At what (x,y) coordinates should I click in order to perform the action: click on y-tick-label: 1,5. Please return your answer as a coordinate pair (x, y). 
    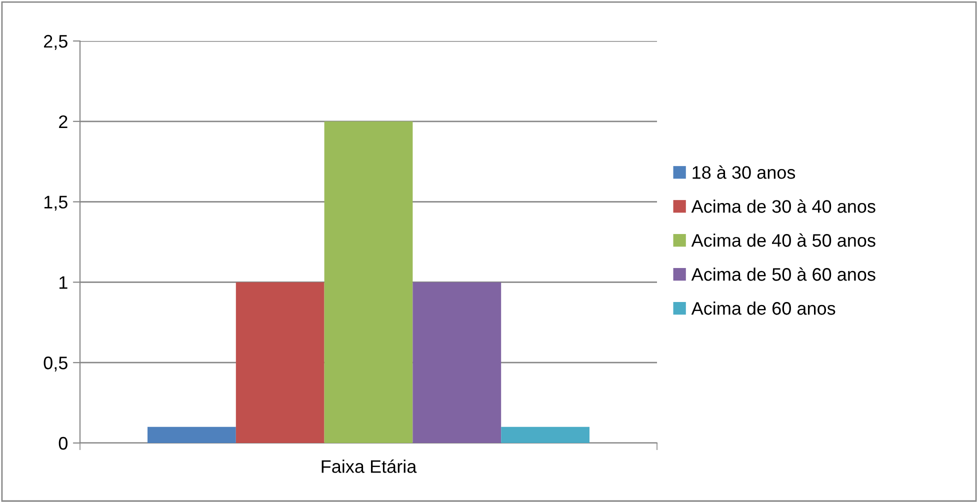
    Looking at the image, I should click on (56, 203).